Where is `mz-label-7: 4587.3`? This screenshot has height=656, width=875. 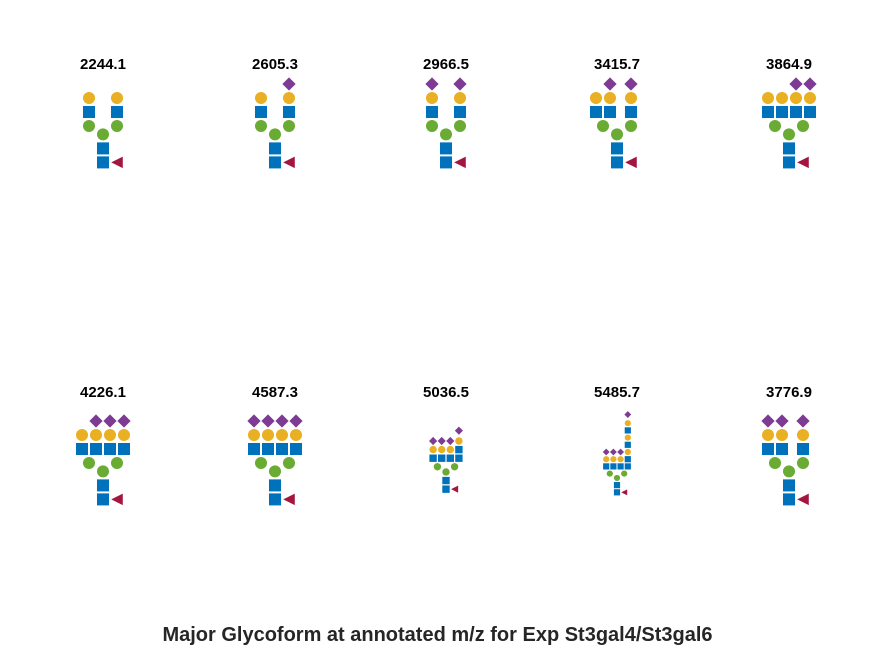 mz-label-7: 4587.3 is located at coordinates (275, 392).